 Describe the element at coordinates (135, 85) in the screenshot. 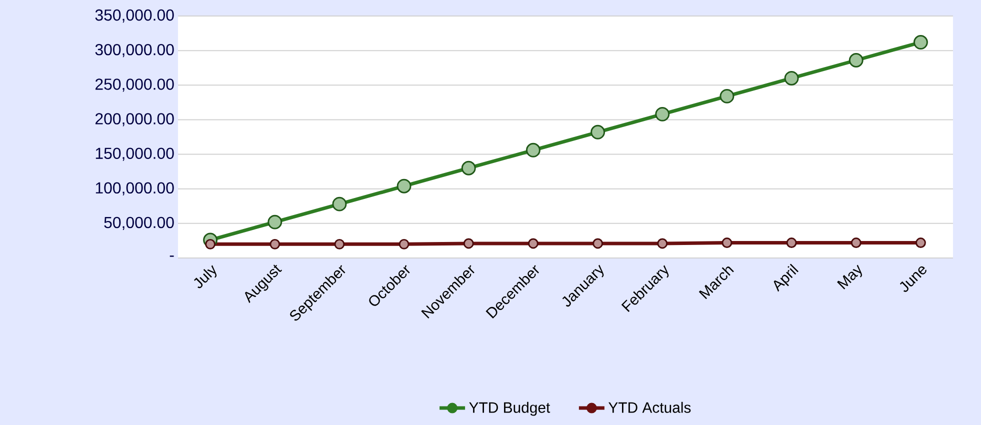

I see `y-tick-label: 250,000.00` at that location.